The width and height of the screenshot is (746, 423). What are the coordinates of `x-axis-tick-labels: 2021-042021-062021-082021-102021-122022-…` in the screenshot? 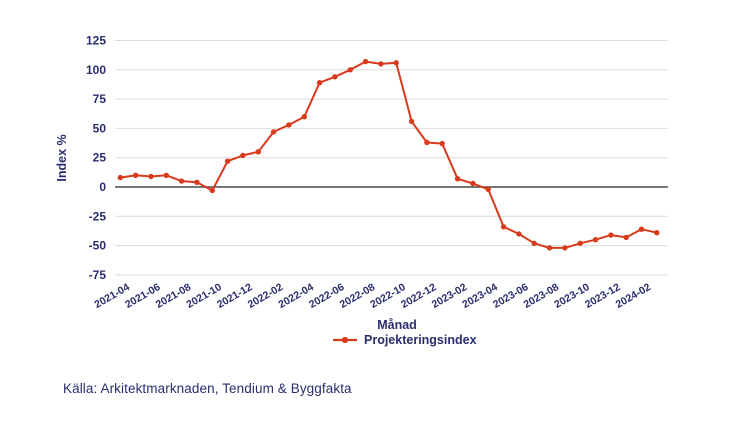 It's located at (372, 296).